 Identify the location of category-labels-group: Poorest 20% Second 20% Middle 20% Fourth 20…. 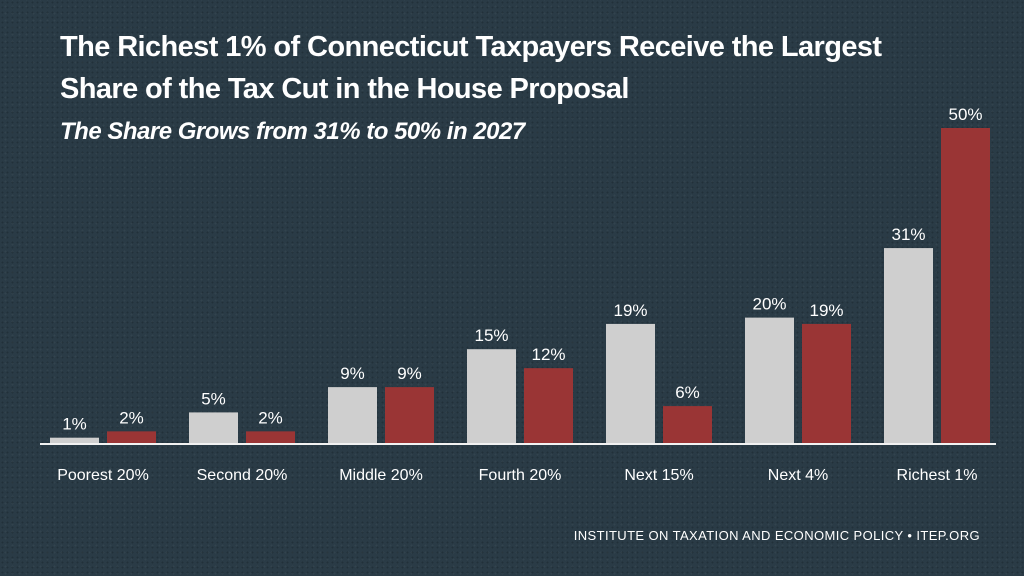
(517, 475).